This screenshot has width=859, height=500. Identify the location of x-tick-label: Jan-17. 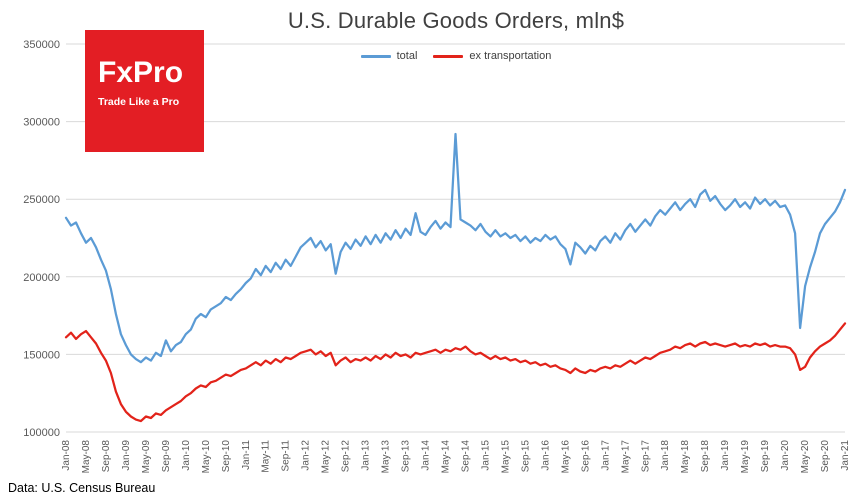
(605, 455).